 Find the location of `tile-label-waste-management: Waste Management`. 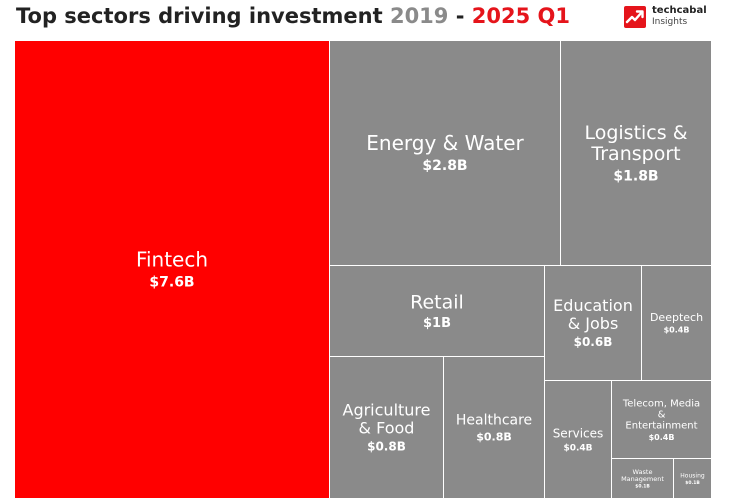

tile-label-waste-management: Waste Management is located at coordinates (642, 475).